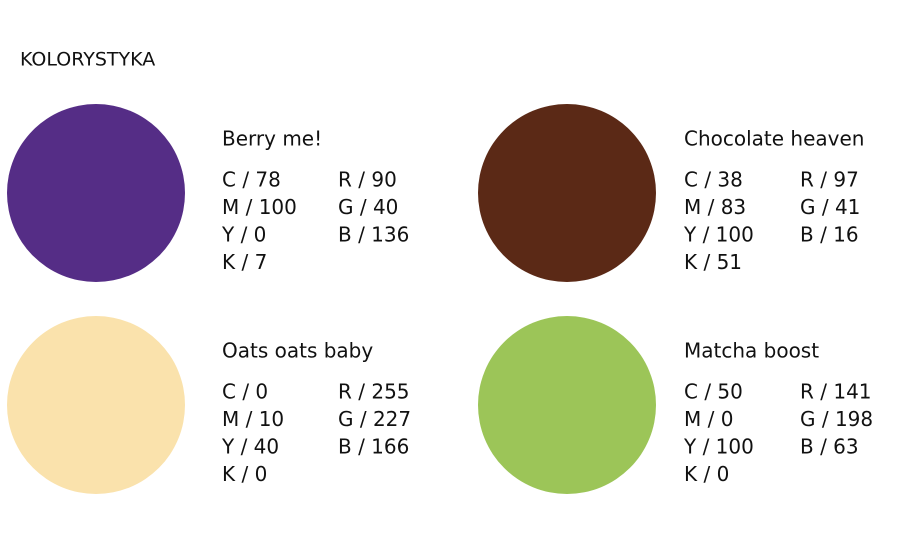  Describe the element at coordinates (830, 207) in the screenshot. I see `rgb-value: G / 41` at that location.